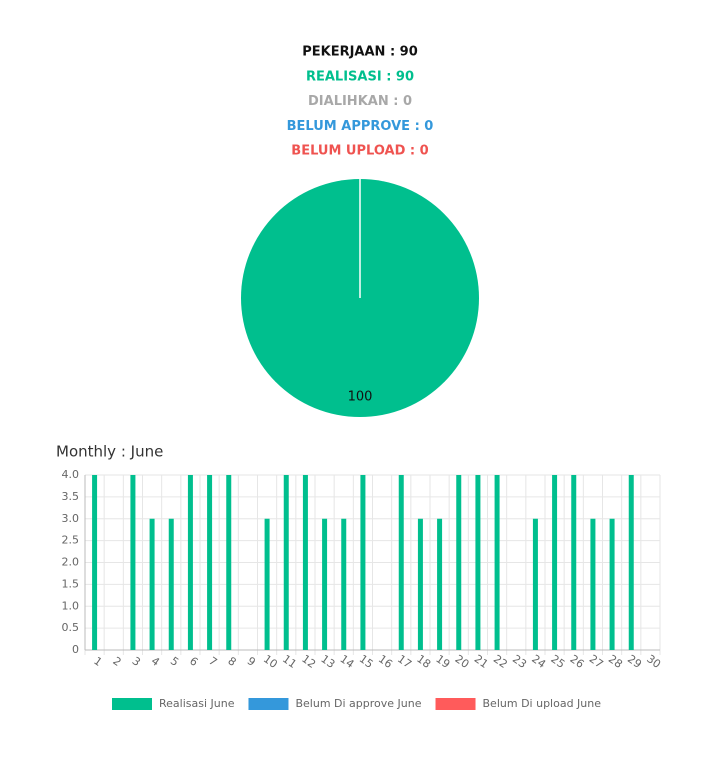  Describe the element at coordinates (653, 661) in the screenshot. I see `x-tick-label: 30` at that location.